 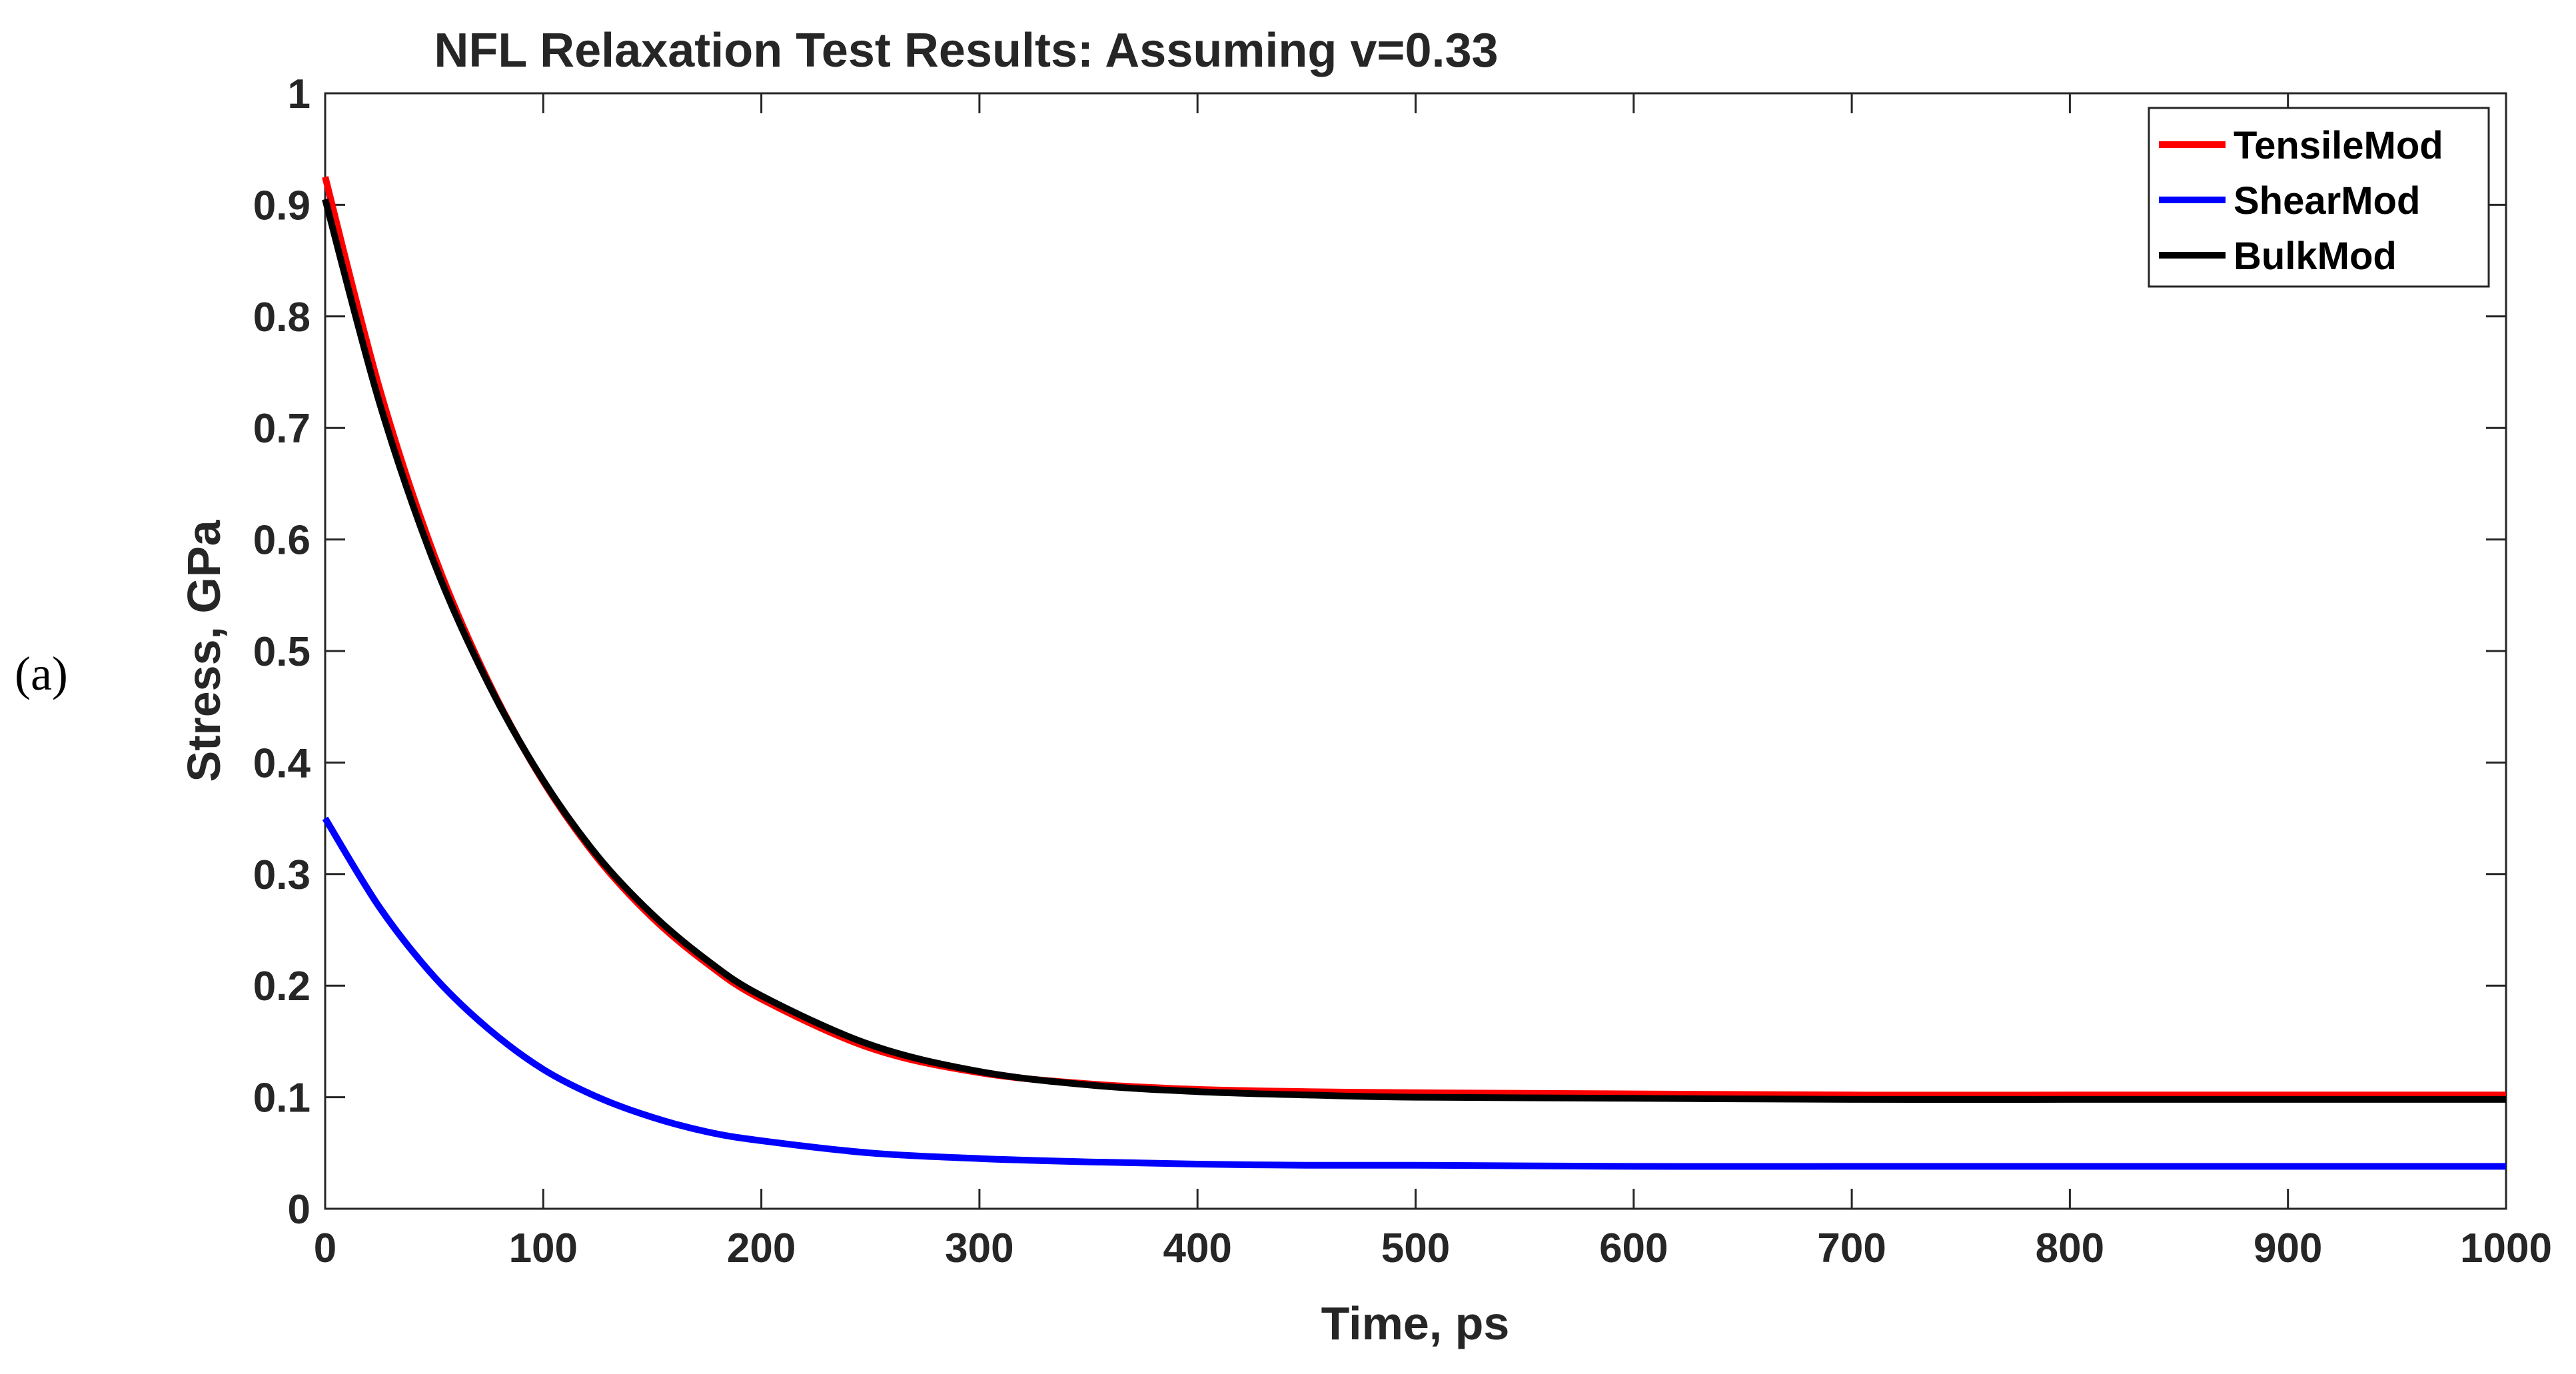 What do you see at coordinates (299, 1210) in the screenshot?
I see `y-tick-label: 0` at bounding box center [299, 1210].